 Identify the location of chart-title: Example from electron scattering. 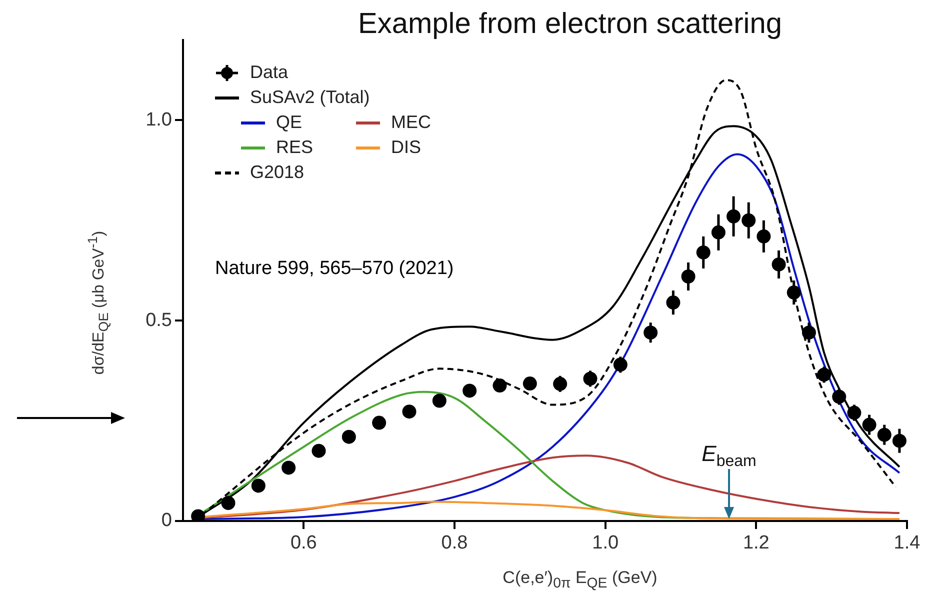
(570, 24).